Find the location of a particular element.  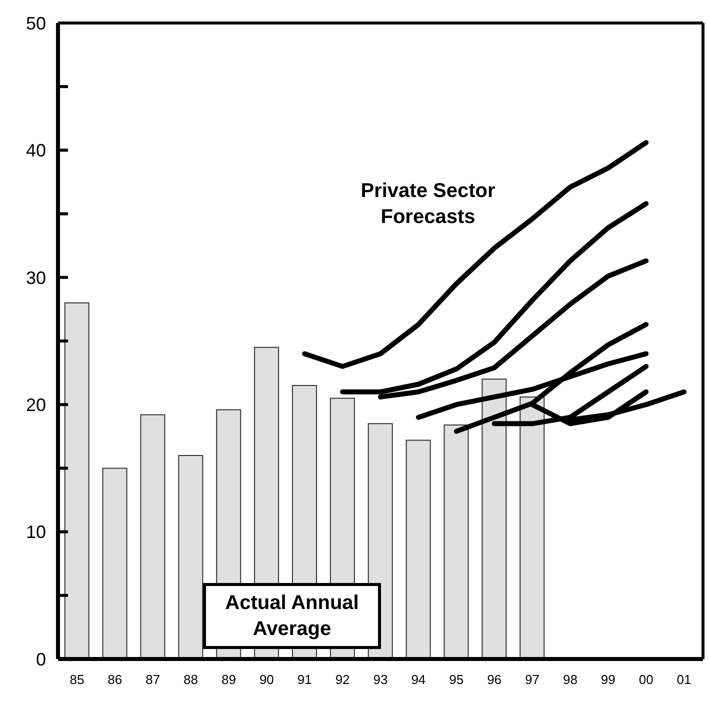

x-tick-label: 91 is located at coordinates (304, 680).